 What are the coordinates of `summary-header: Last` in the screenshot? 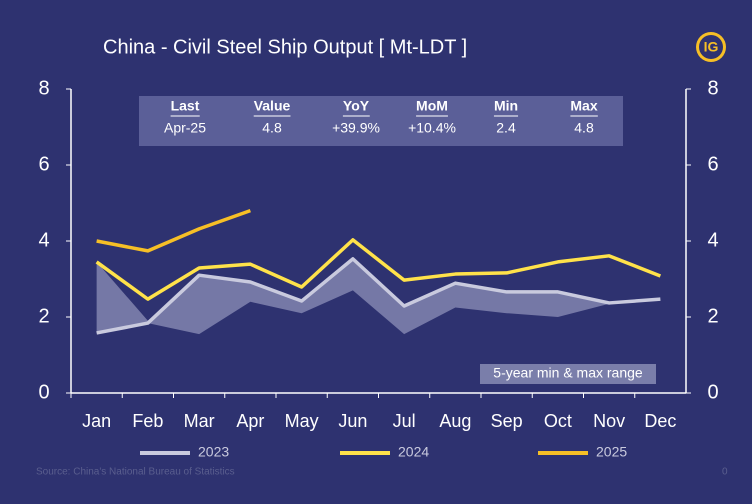 It's located at (185, 106).